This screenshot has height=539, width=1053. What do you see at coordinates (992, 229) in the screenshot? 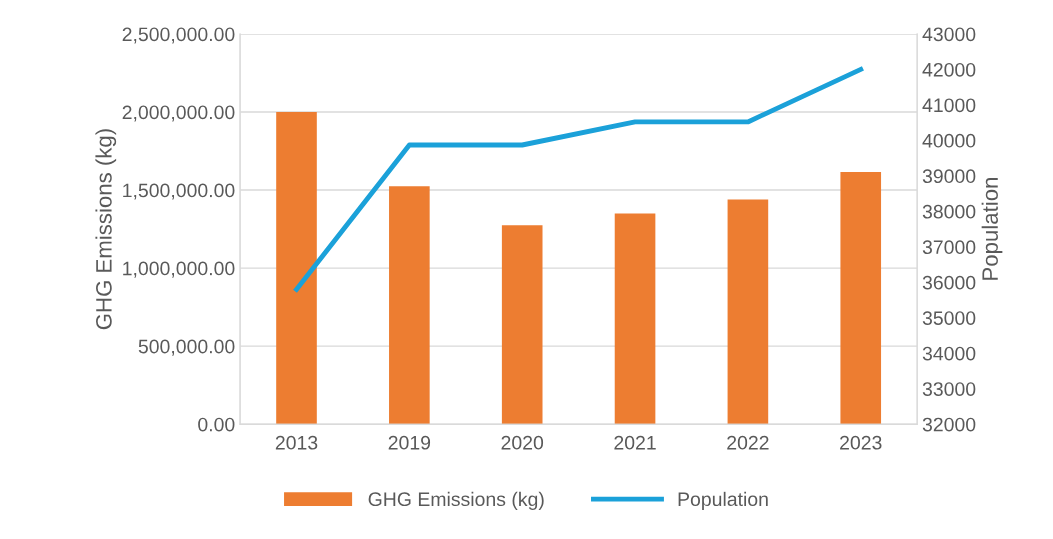
I see `y2-axis-title: Population` at bounding box center [992, 229].